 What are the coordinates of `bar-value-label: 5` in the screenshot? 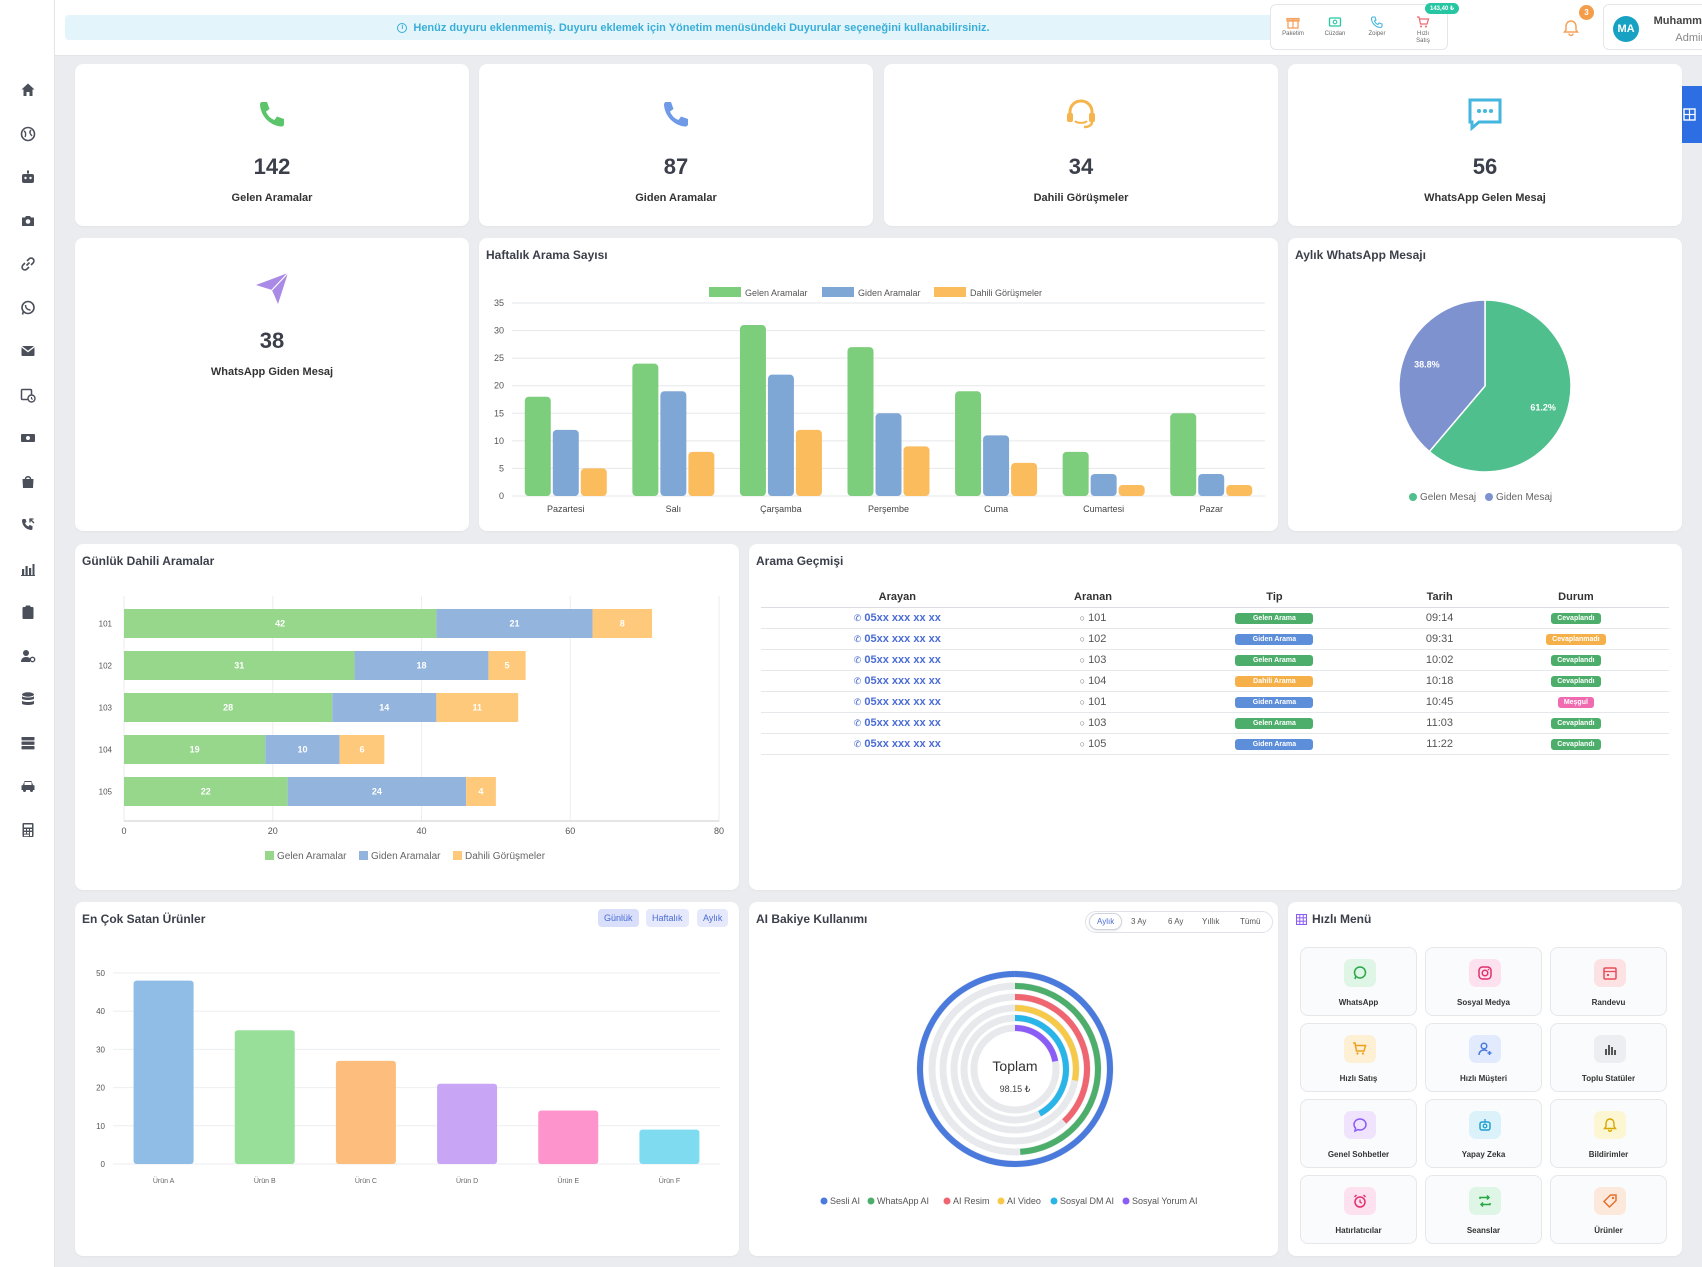 It's located at (507, 666).